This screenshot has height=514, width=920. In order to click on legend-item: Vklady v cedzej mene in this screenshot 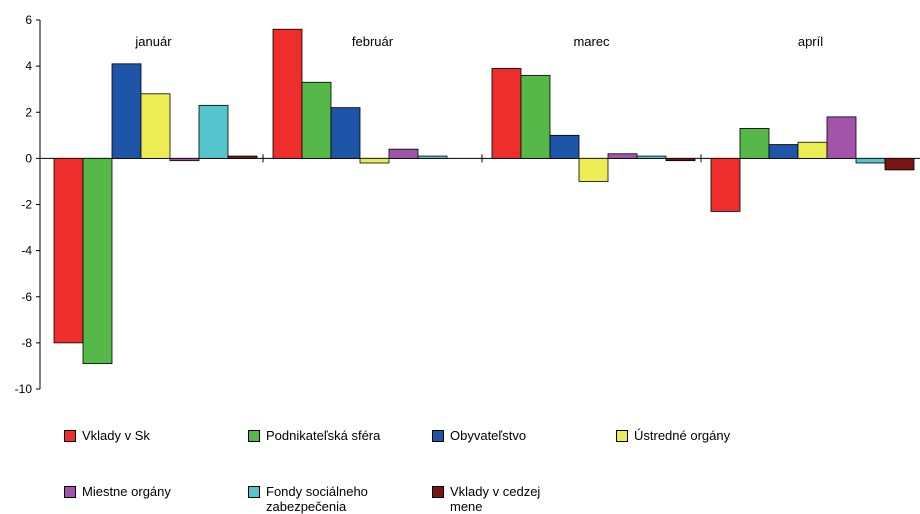, I will do `click(501, 499)`.